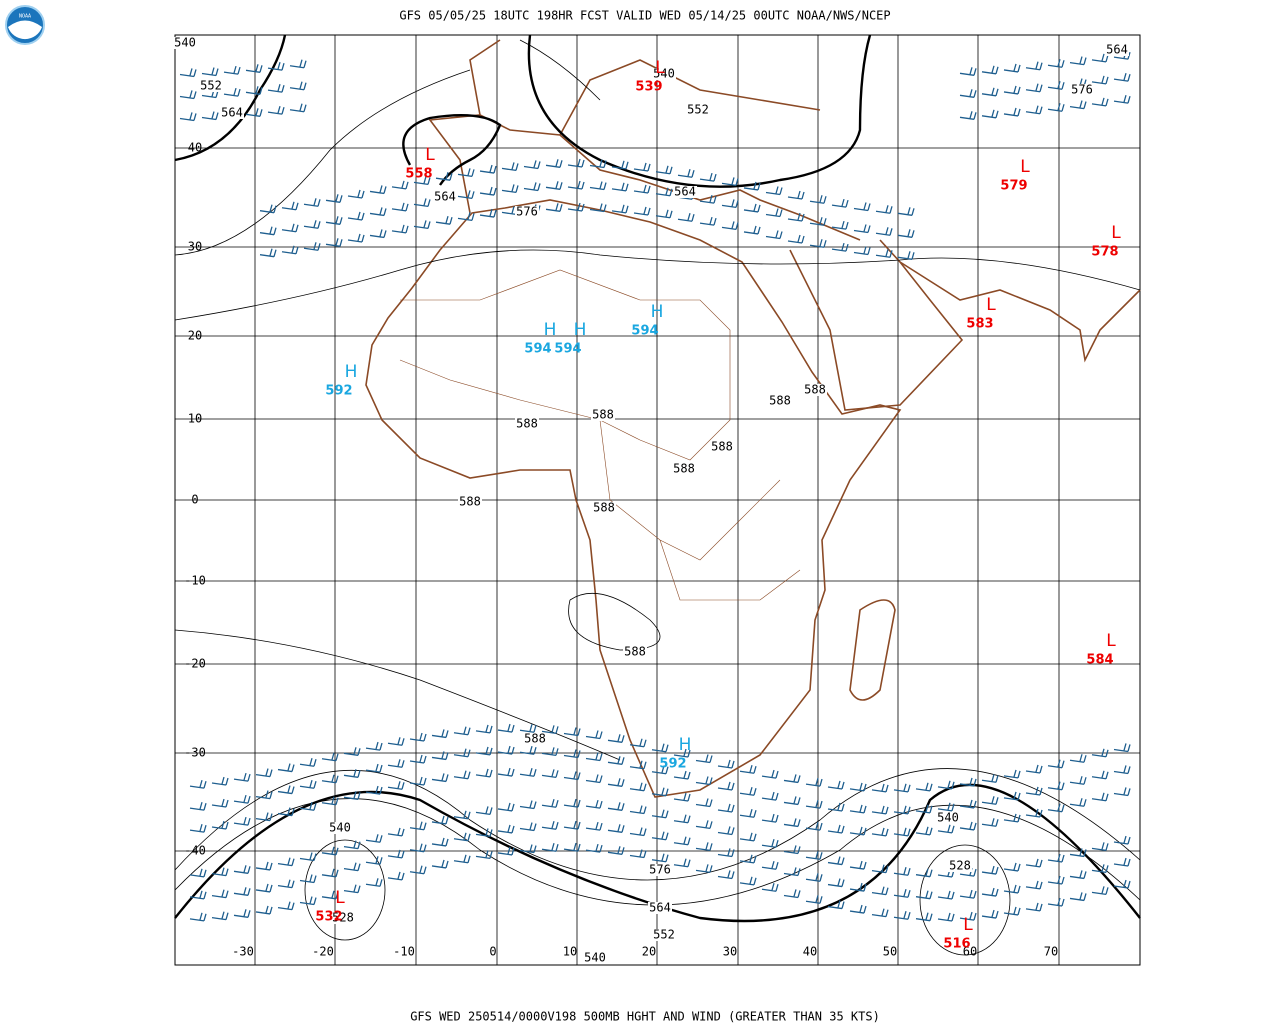 The width and height of the screenshot is (1280, 1024). Describe the element at coordinates (722, 447) in the screenshot. I see `contour-label: 588` at that location.